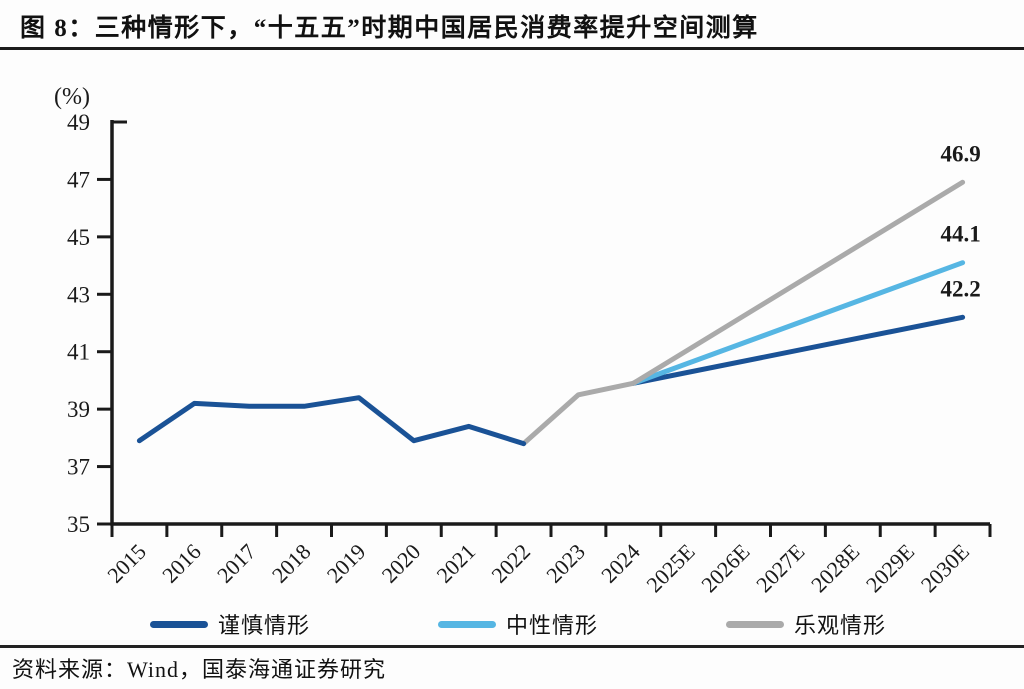 This screenshot has height=689, width=1024. I want to click on cautious-line-swatch, so click(179, 624).